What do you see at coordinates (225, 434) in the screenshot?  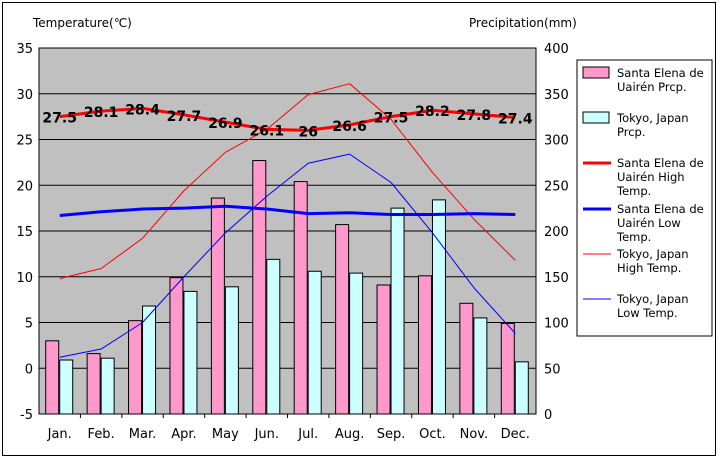 I see `x-tick-label: May` at bounding box center [225, 434].